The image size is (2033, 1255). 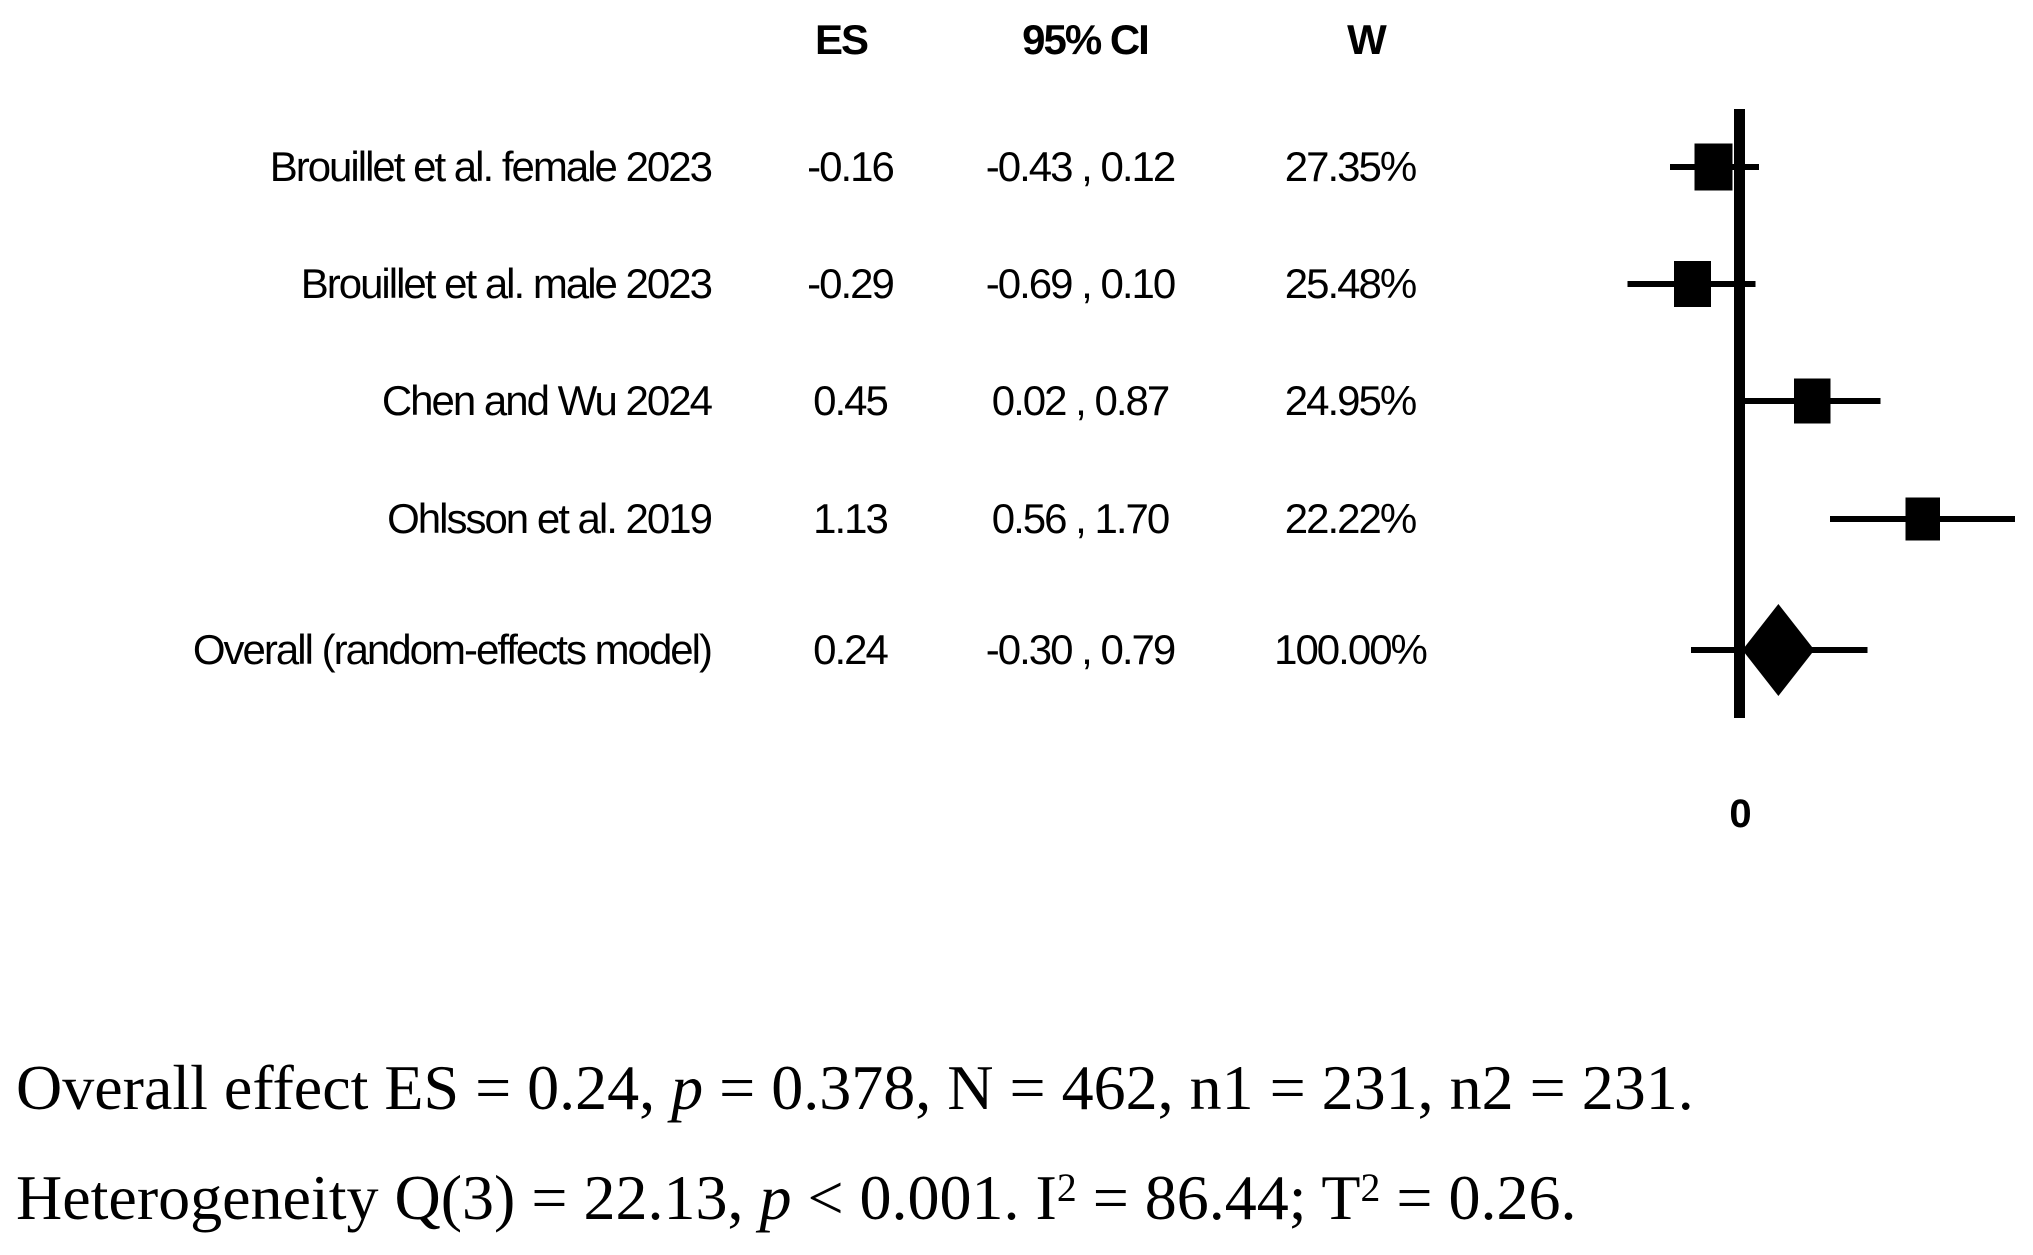 I want to click on study-label: Brouillet et al. male 2023, so click(x=506, y=283).